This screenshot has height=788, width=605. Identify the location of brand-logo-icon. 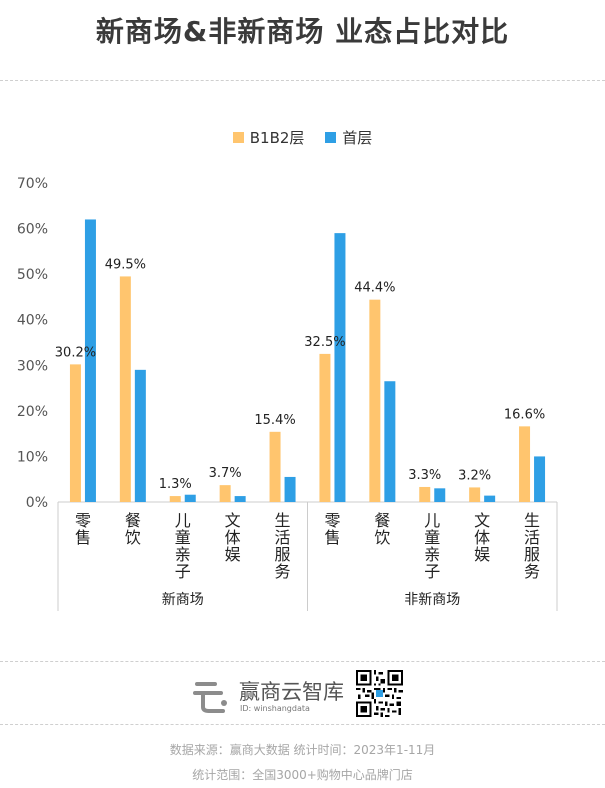
(210, 697).